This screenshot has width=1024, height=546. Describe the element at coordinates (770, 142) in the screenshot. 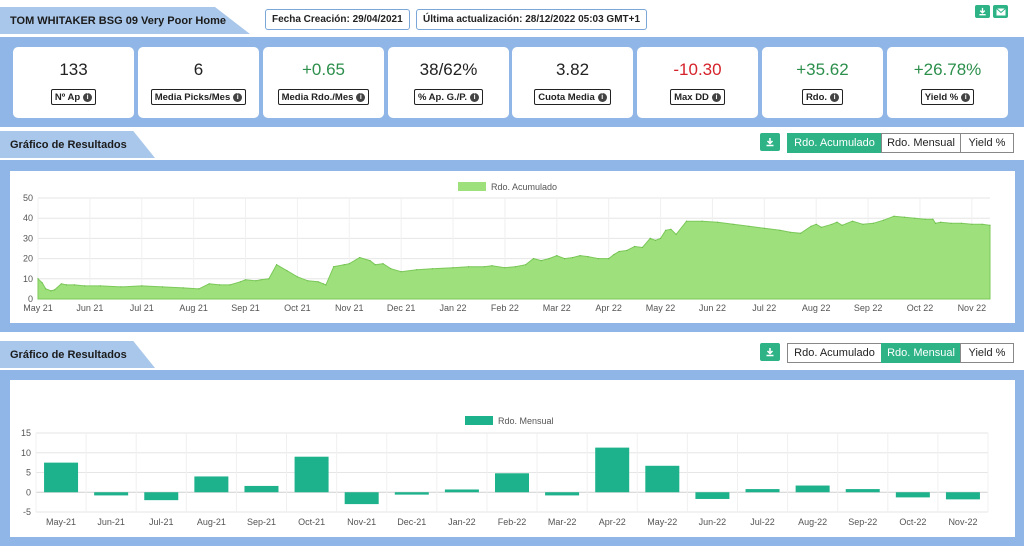

I see `section1-download-button` at that location.